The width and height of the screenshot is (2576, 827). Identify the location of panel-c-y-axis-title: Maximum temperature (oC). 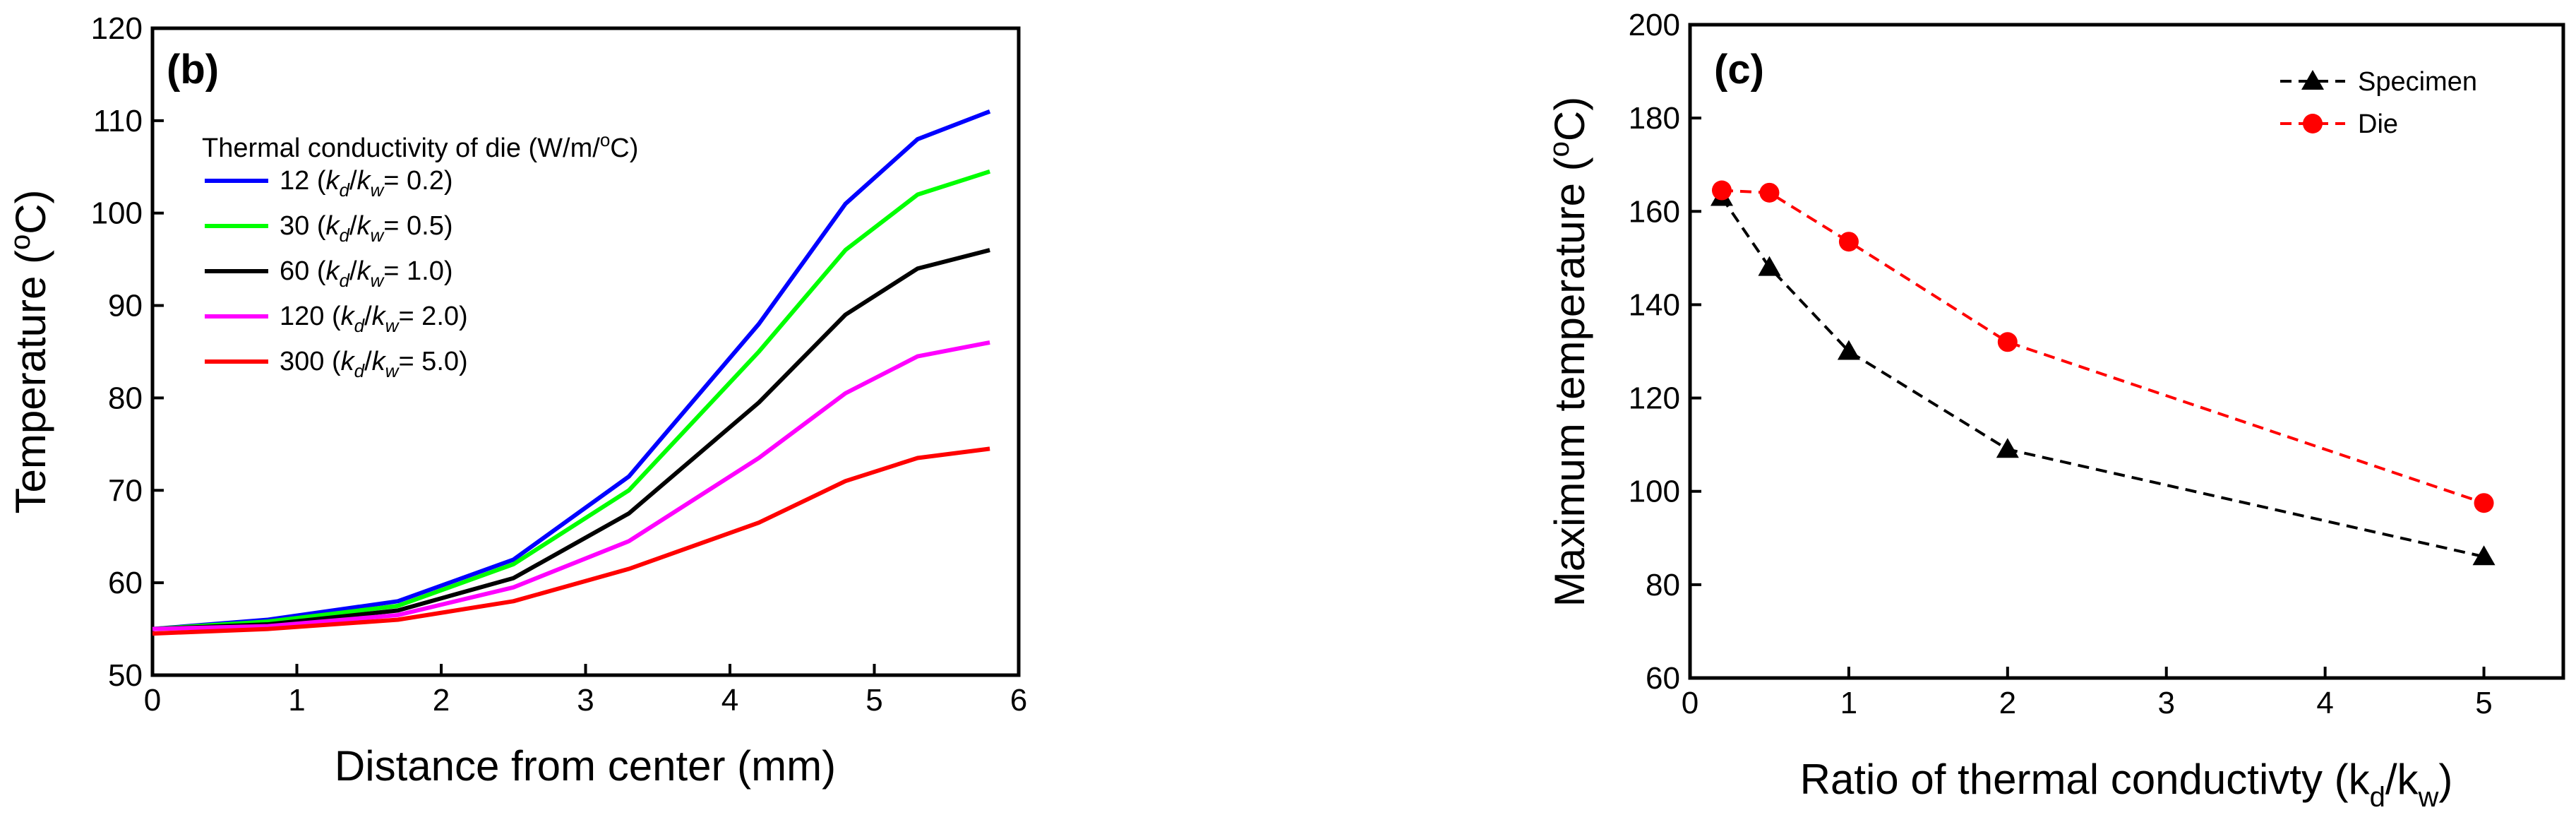
(1568, 352).